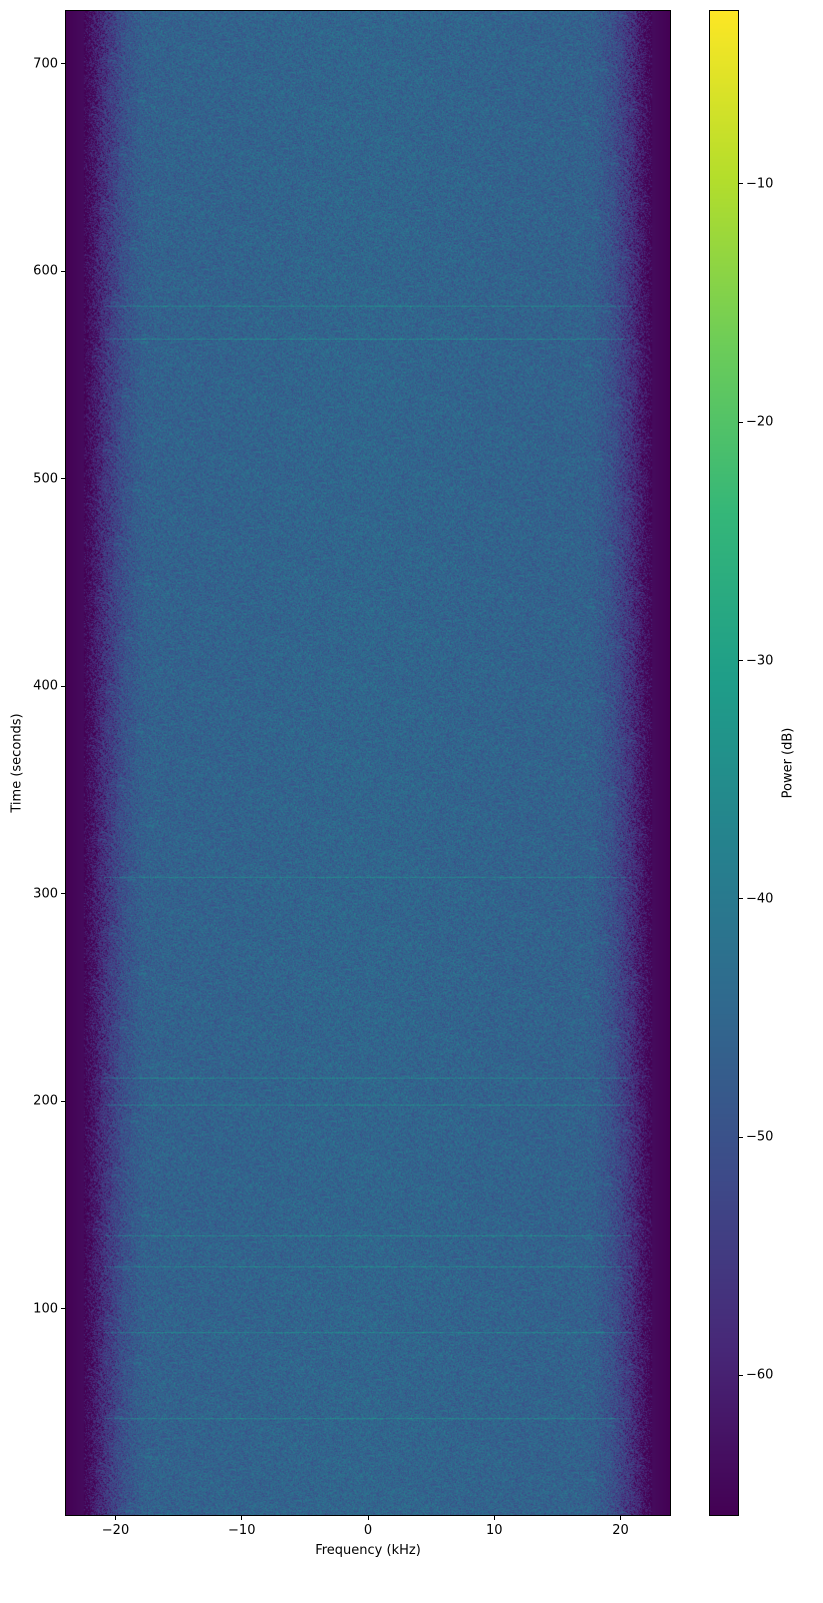  Describe the element at coordinates (242, 1530) in the screenshot. I see `x-tick-label: −10` at that location.